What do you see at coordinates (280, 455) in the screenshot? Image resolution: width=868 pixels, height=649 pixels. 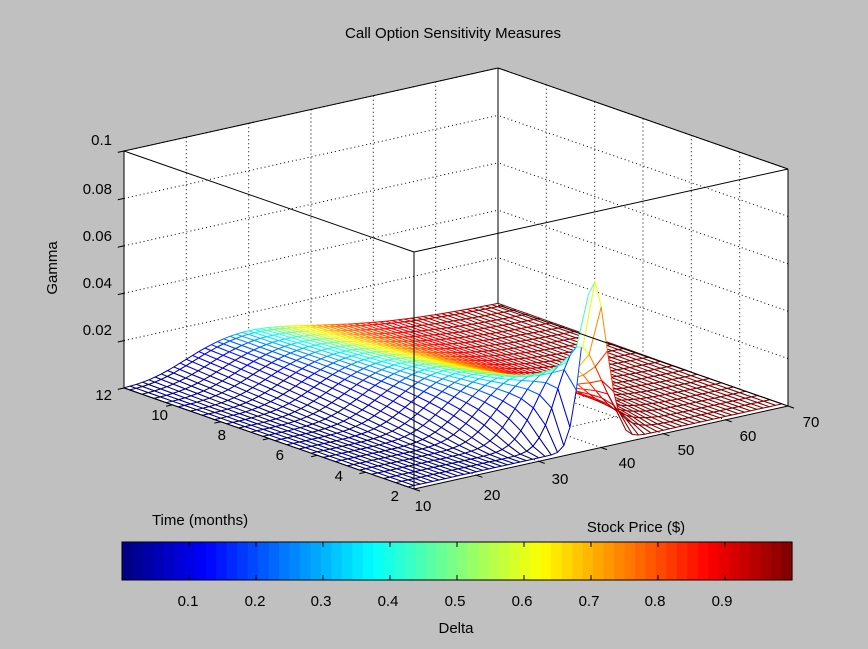 I see `y-tick-label: 6` at bounding box center [280, 455].